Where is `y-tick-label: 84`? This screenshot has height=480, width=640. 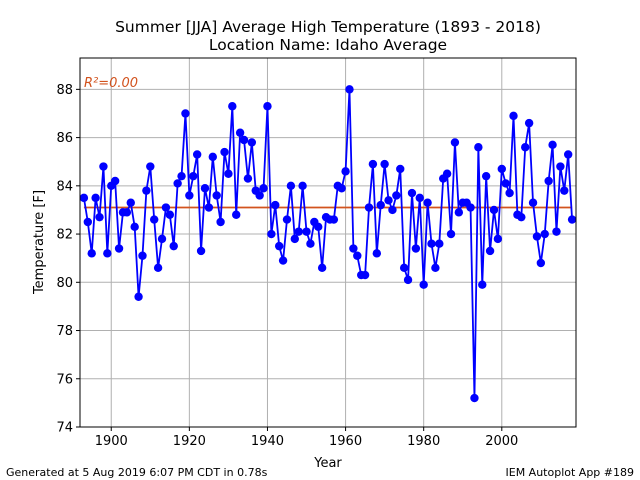 y-tick-label: 84 is located at coordinates (64, 186).